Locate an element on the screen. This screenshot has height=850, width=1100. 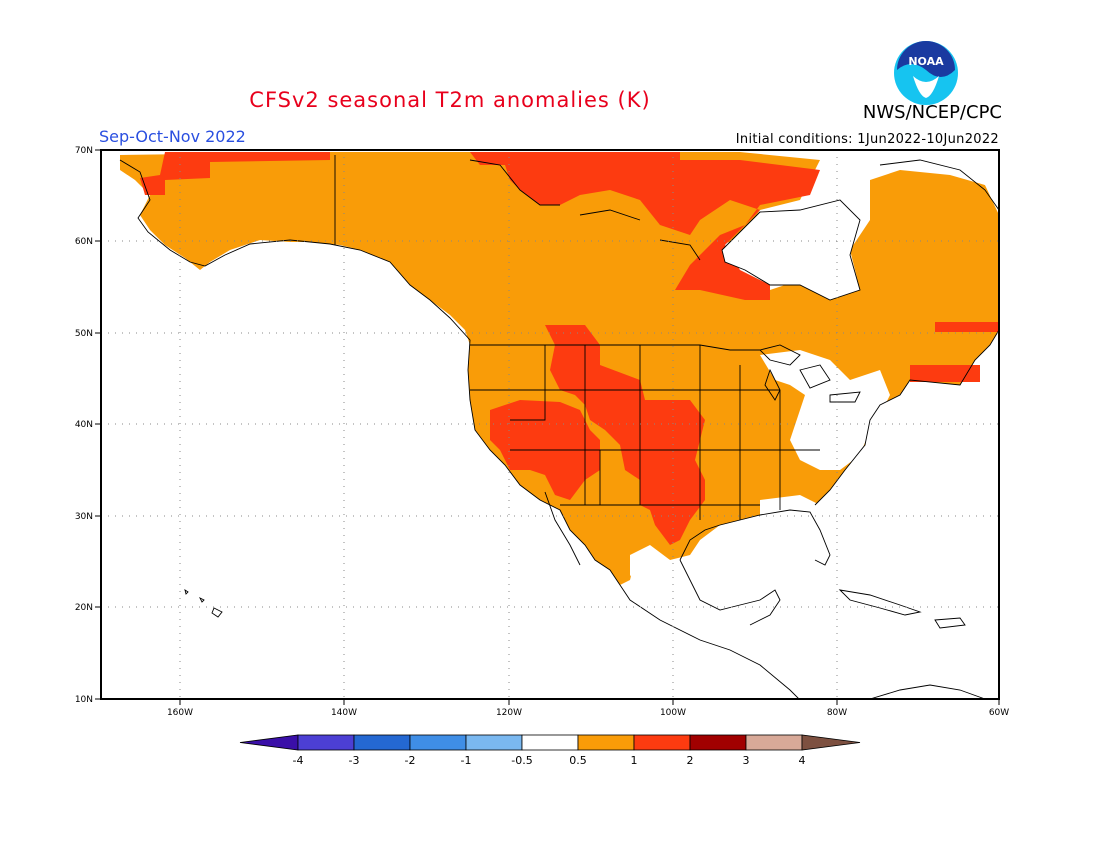
lat-label: 10N is located at coordinates (84, 700).